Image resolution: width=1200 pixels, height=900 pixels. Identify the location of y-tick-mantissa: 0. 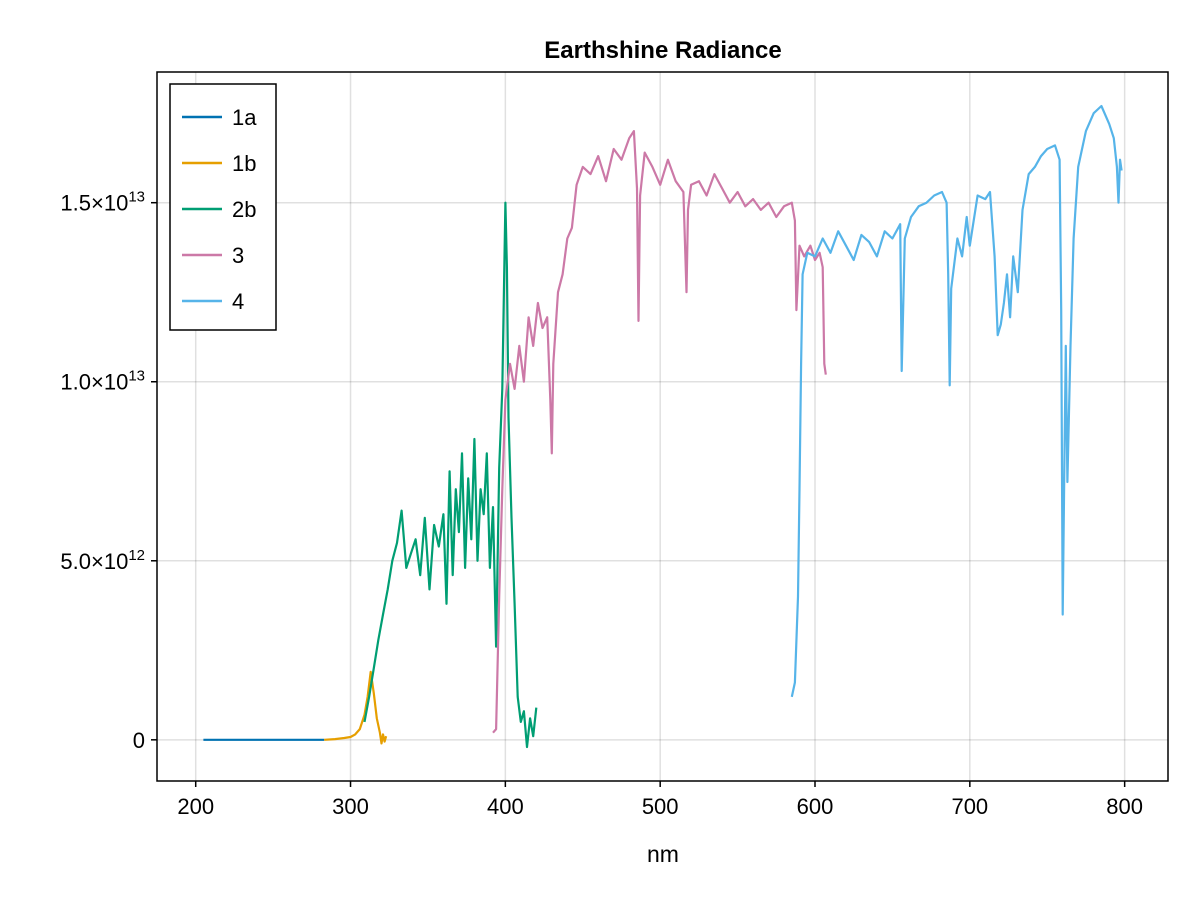
(139, 740).